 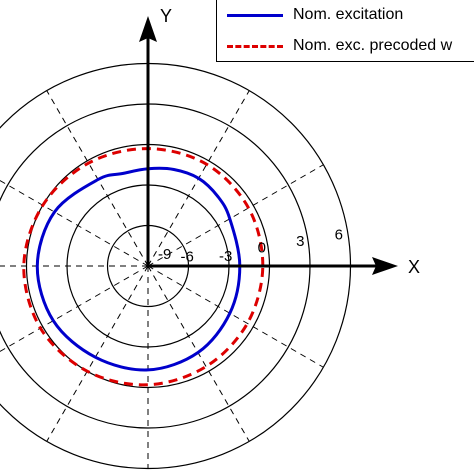 I want to click on x-axis-arrowhead, so click(x=385, y=266).